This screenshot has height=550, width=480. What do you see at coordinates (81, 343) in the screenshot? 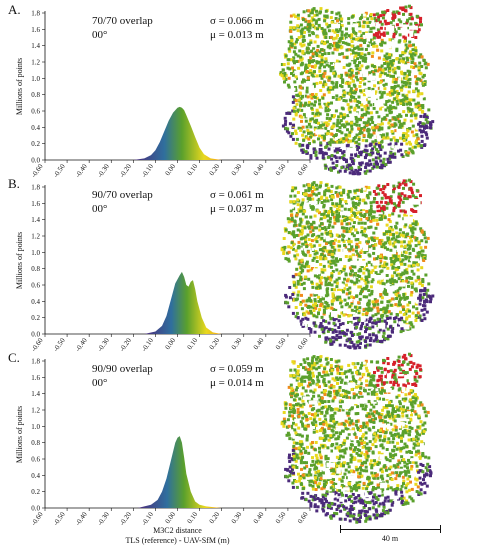
I see `x-tick-label: -0.40` at bounding box center [81, 343].